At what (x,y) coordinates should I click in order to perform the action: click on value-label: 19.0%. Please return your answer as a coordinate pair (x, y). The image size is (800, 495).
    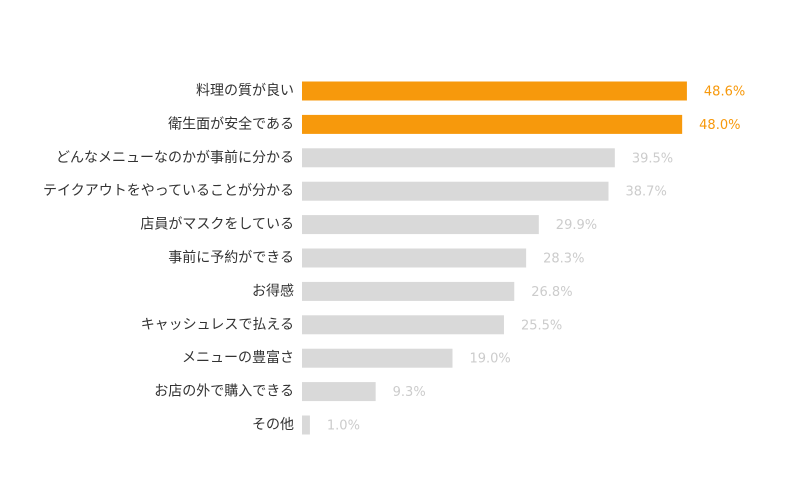
    Looking at the image, I should click on (489, 359).